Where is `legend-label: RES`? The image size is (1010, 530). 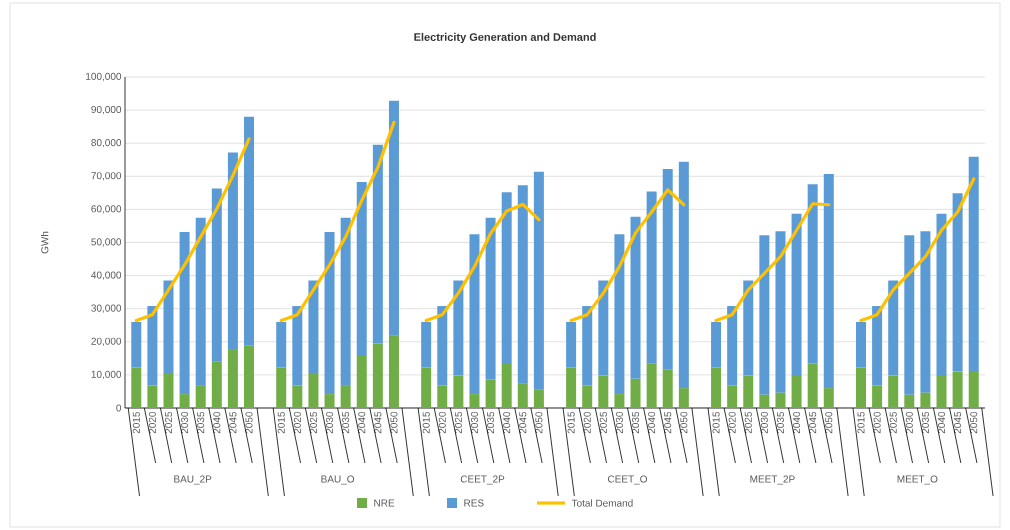
legend-label: RES is located at coordinates (474, 503).